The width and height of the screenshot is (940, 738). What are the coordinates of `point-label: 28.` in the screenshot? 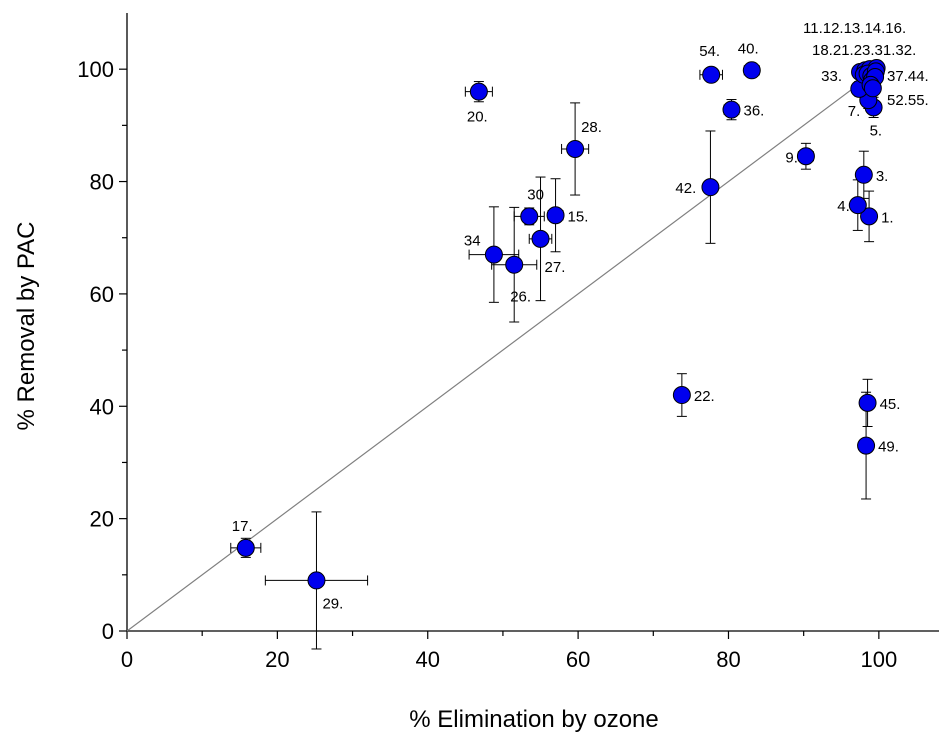 It's located at (591, 127).